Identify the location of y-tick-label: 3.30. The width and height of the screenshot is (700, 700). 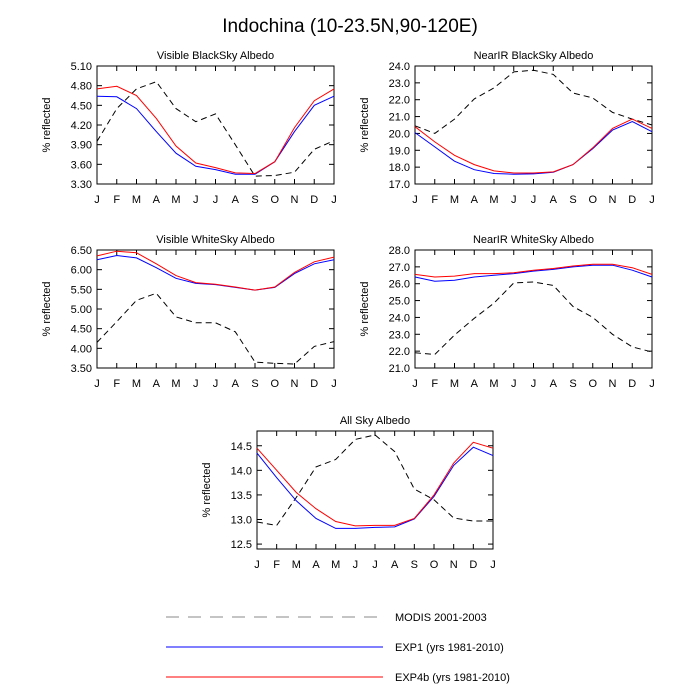
(81, 185).